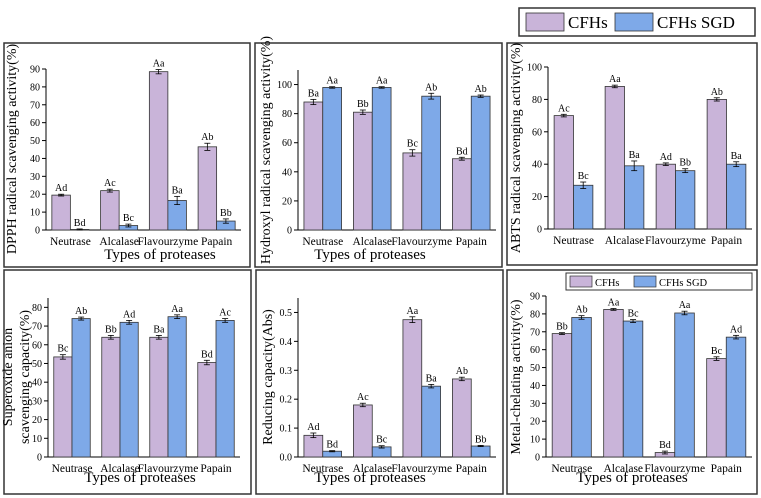 Image resolution: width=761 pixels, height=498 pixels. What do you see at coordinates (634, 22) in the screenshot?
I see `top-legend-swatch-cfhs-sgd` at bounding box center [634, 22].